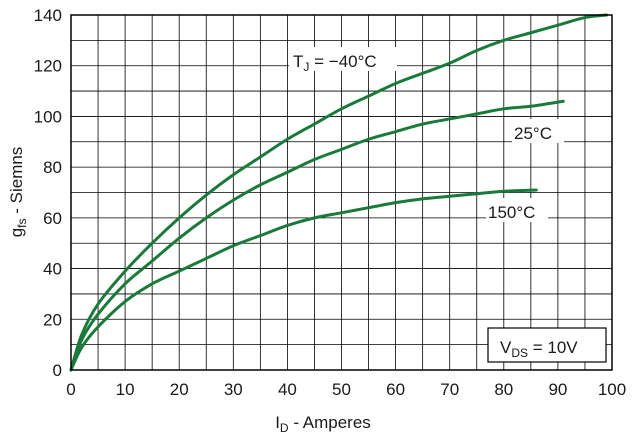  What do you see at coordinates (503, 389) in the screenshot?
I see `x-tick-label: 80` at bounding box center [503, 389].